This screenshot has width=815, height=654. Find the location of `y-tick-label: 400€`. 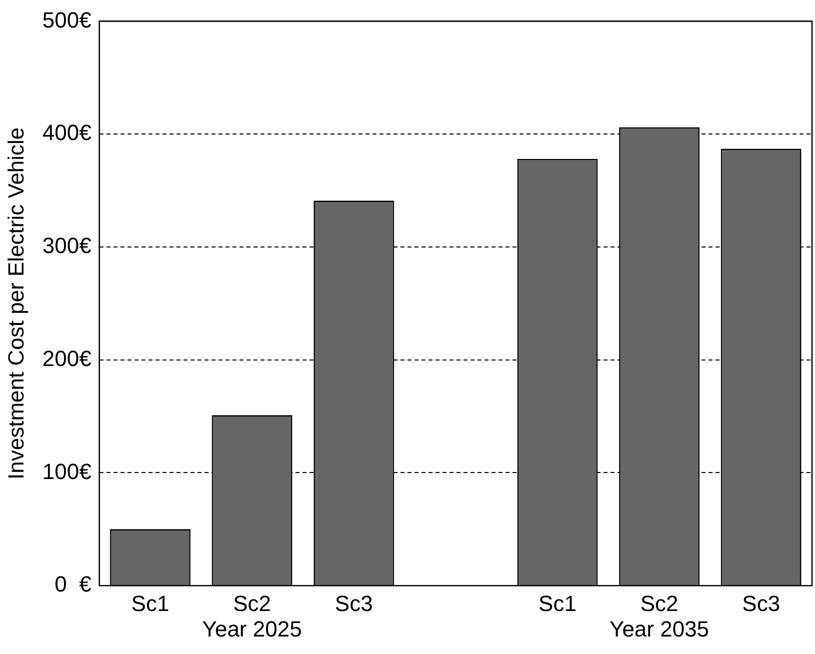

y-tick-label: 400€ is located at coordinates (67, 133).